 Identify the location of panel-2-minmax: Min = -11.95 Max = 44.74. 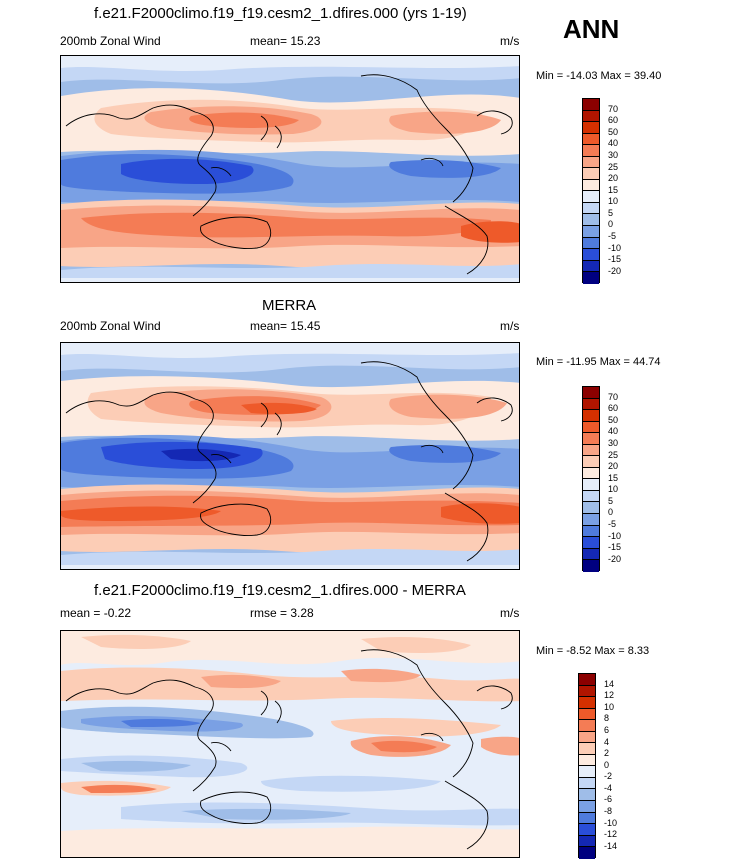
(598, 362).